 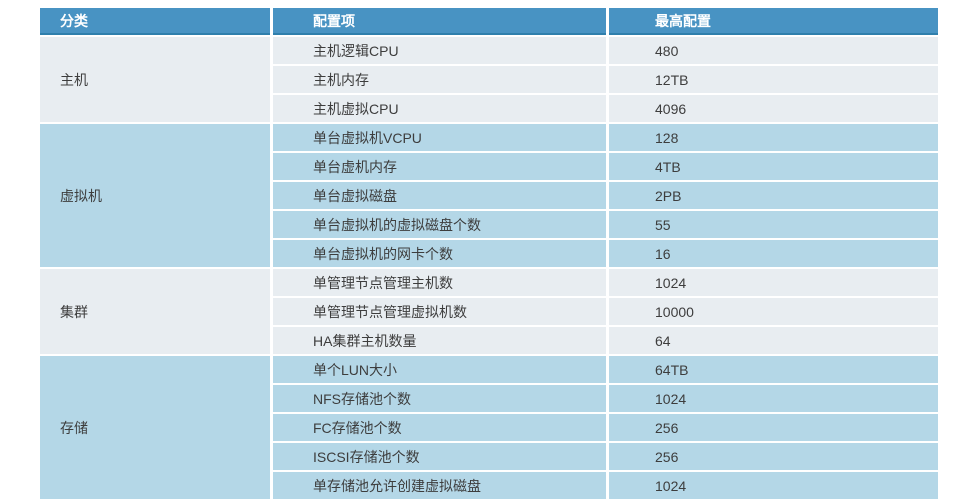 I want to click on config-item-cell: NFS存储池个数, so click(x=439, y=398).